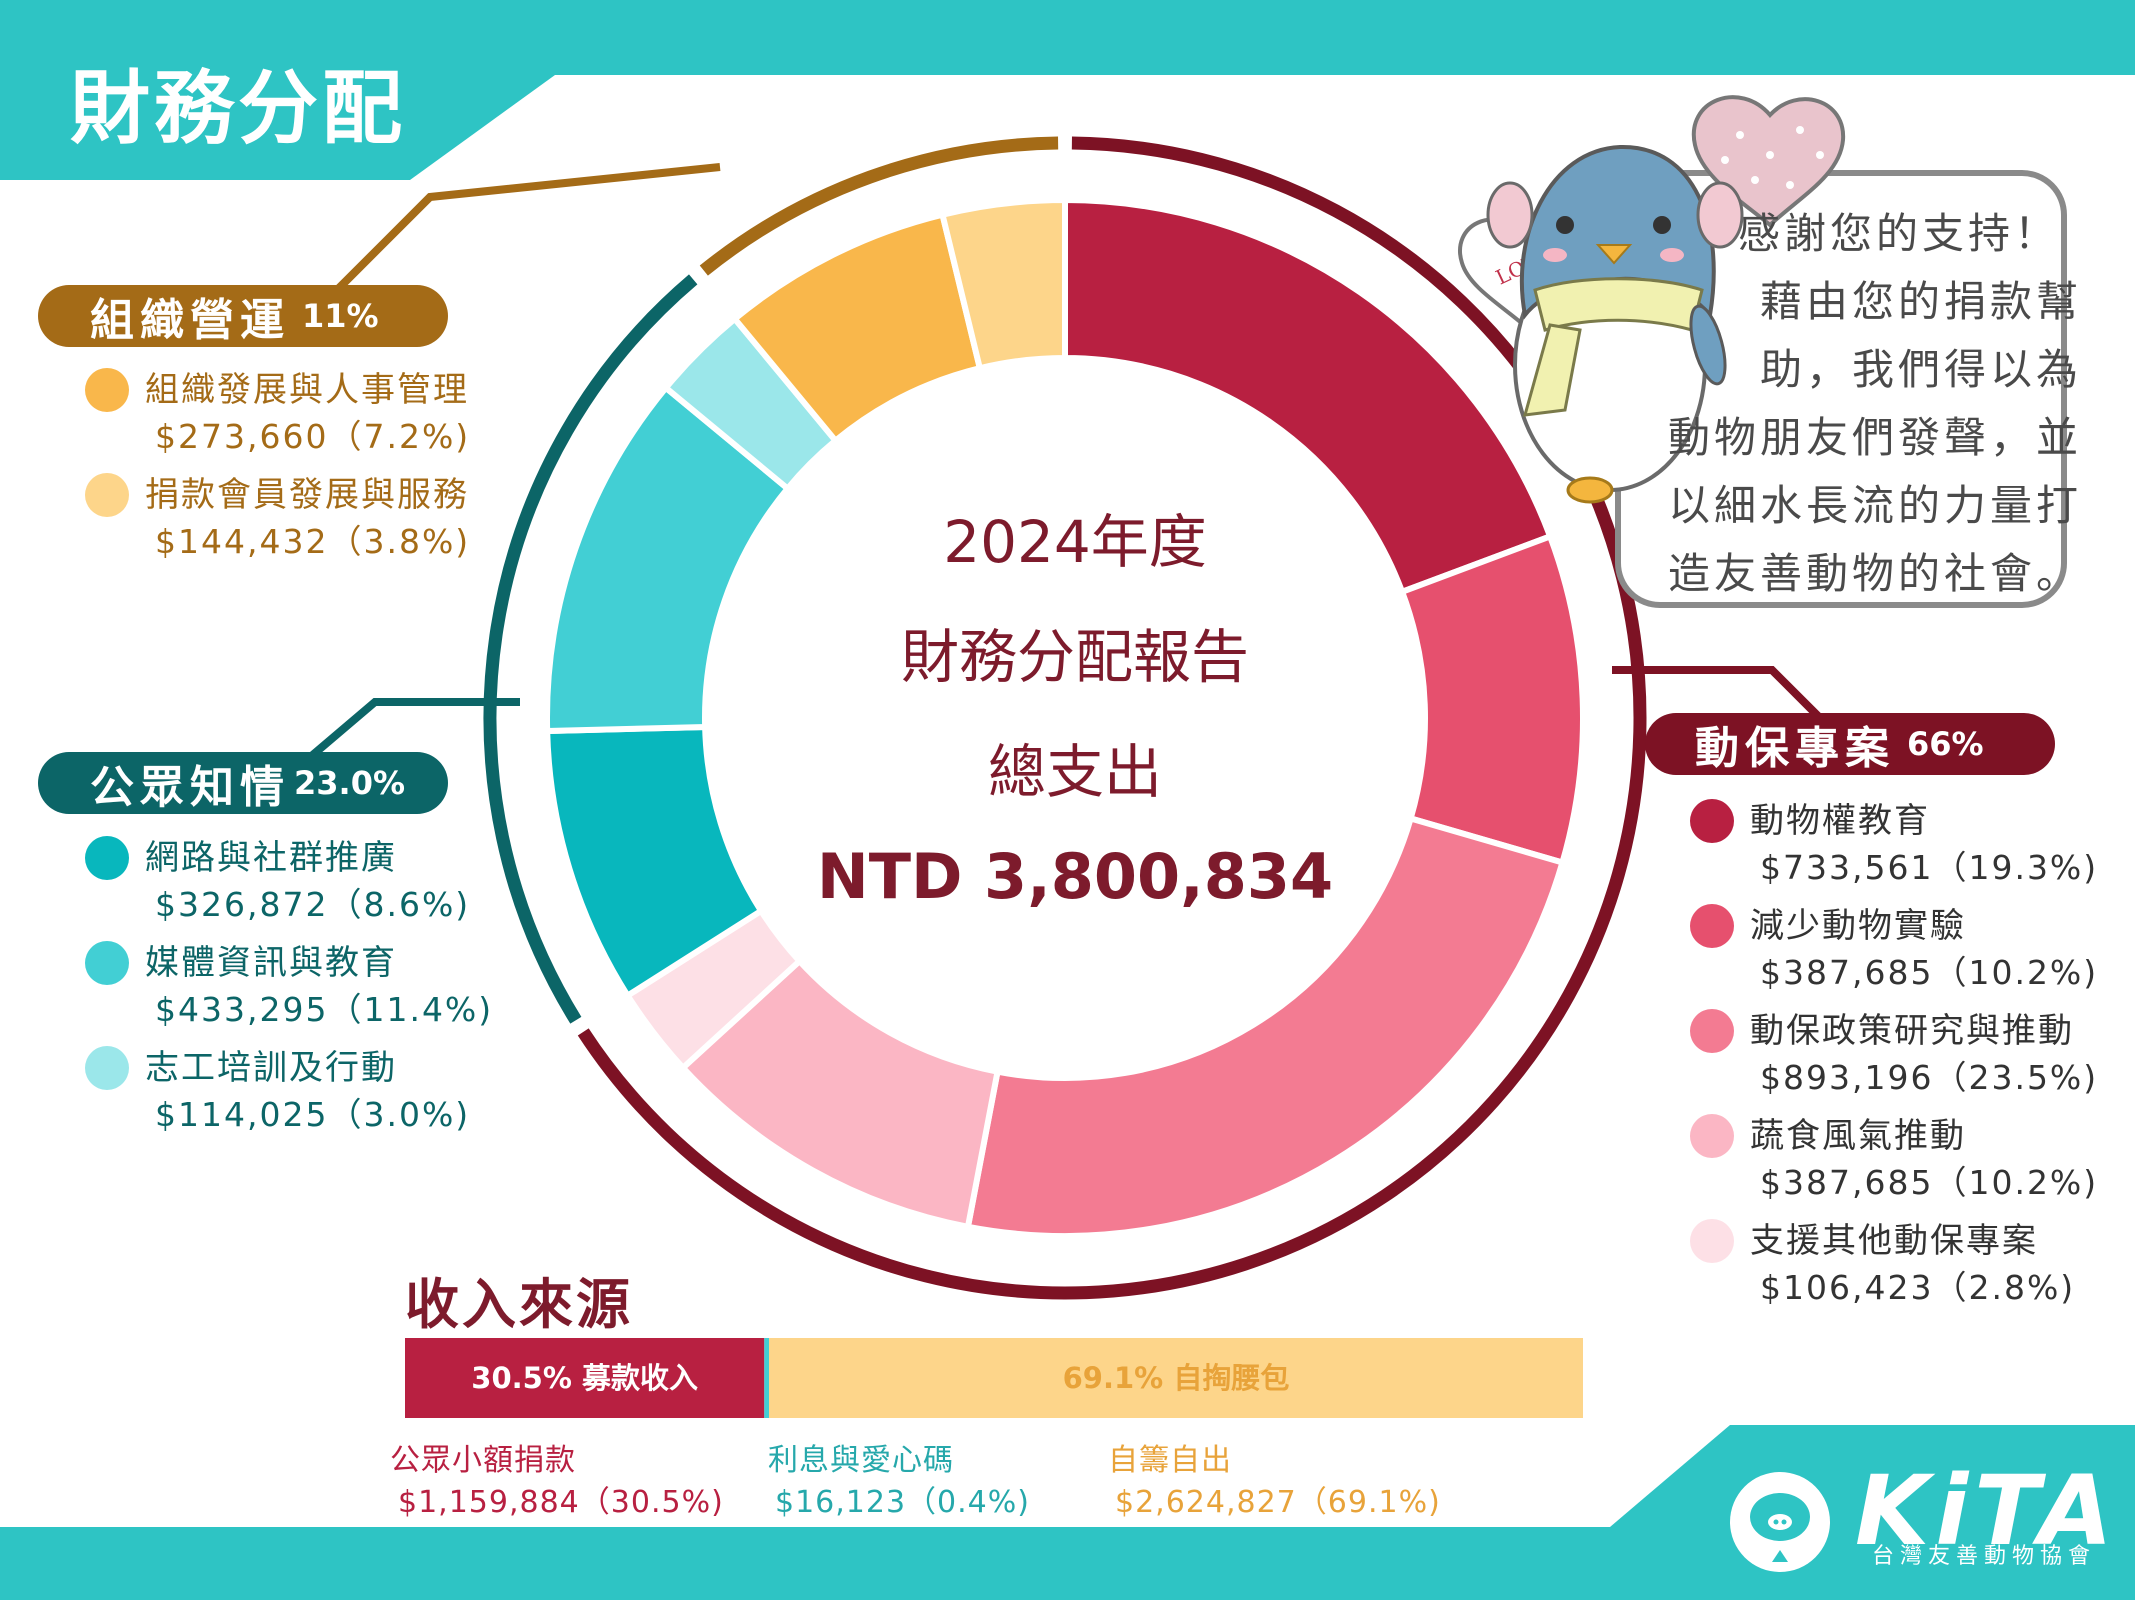 The width and height of the screenshot is (2135, 1600). What do you see at coordinates (1918, 1287) in the screenshot?
I see `legend-value: $106,423（2.8%)` at bounding box center [1918, 1287].